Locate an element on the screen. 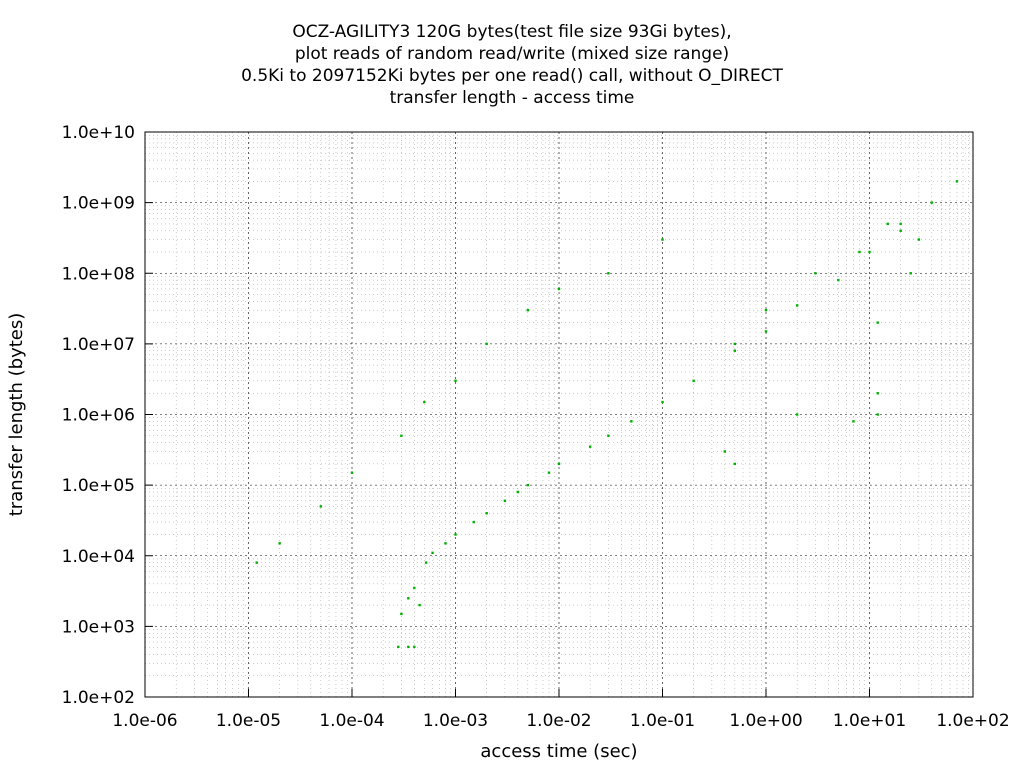 This screenshot has width=1024, height=768. x-tick-label: 1.0e-04 is located at coordinates (351, 721).